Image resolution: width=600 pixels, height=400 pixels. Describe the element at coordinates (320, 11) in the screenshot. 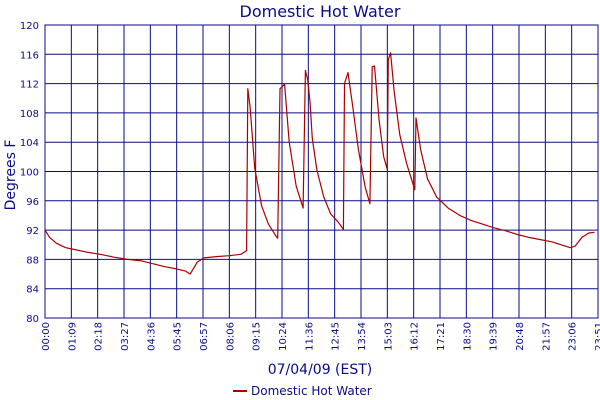

I see `chart-title: Domestic Hot Water` at that location.